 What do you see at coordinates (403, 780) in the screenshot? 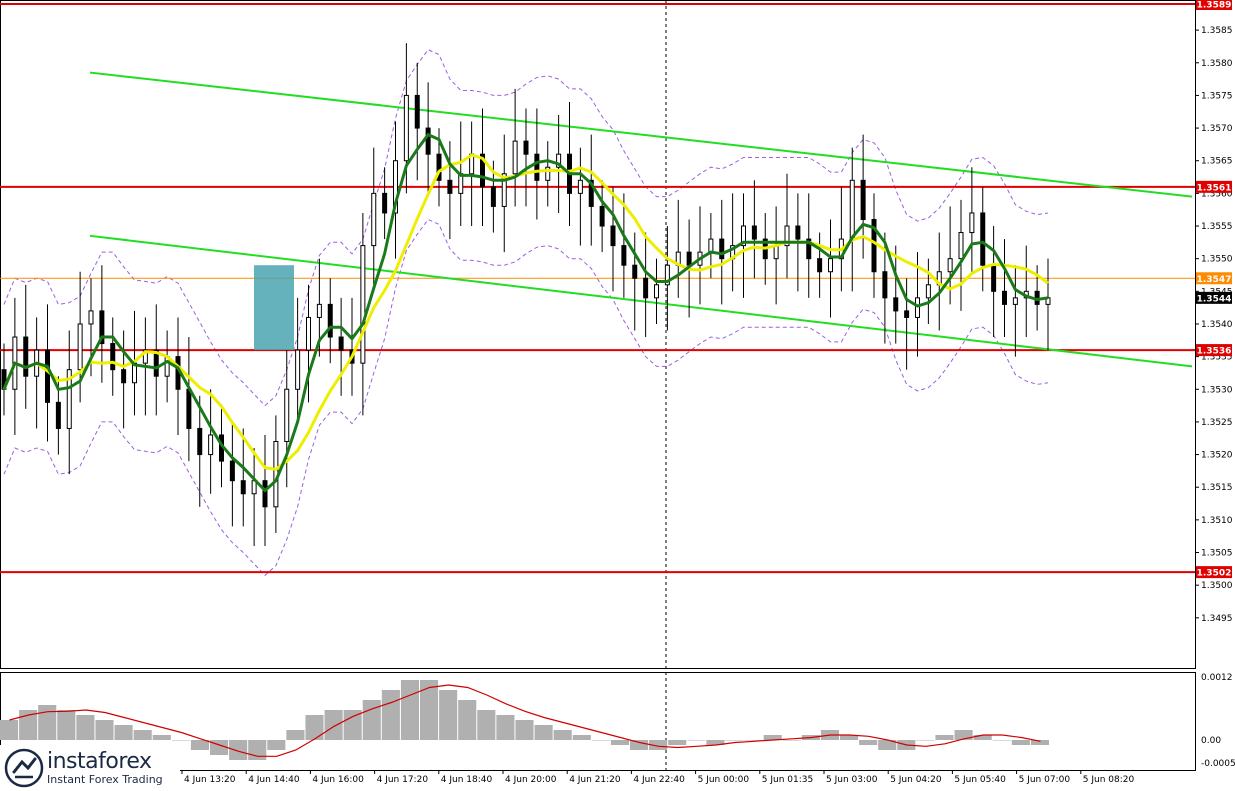
I see `time-tick-label: 4 Jun 17:20` at bounding box center [403, 780].